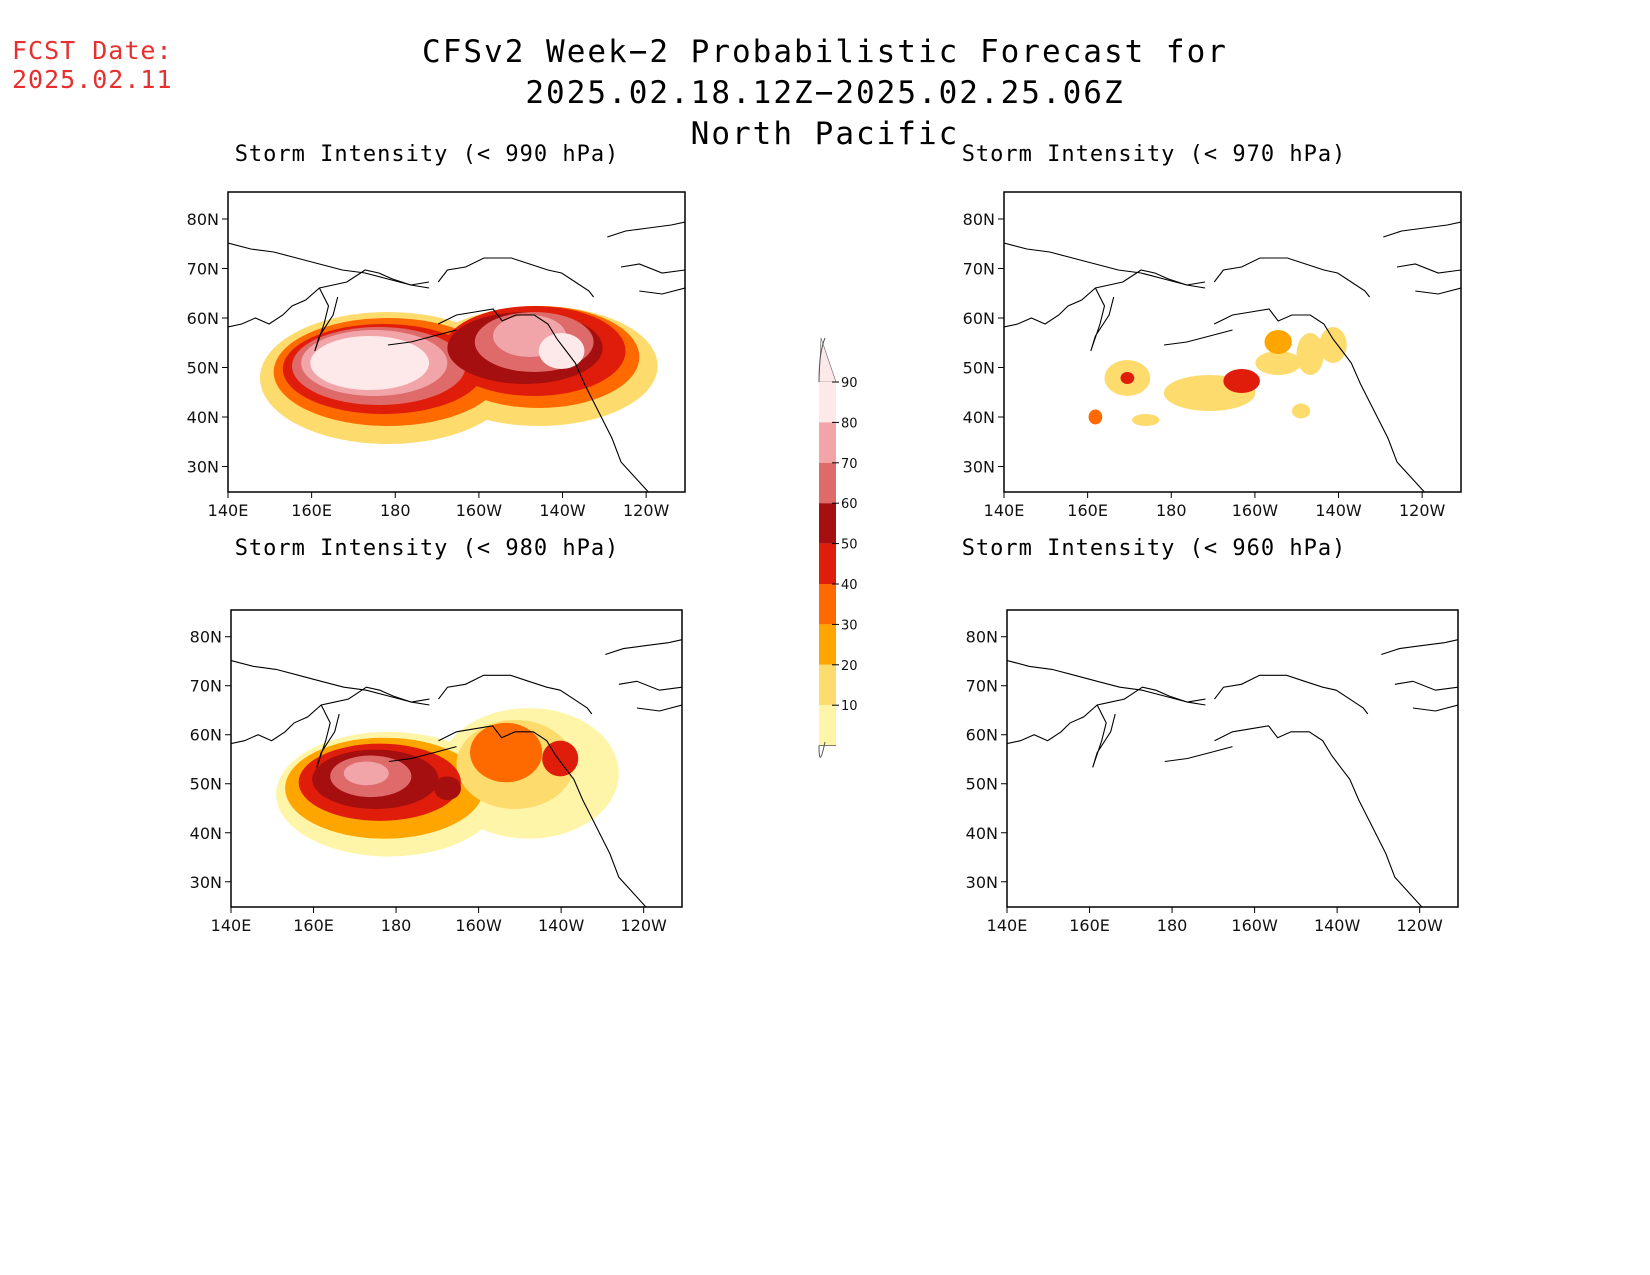 Image resolution: width=1650 pixels, height=1275 pixels. What do you see at coordinates (1154, 154) in the screenshot?
I see `panel-title-970: Storm Intensity (< 970 hPa)` at bounding box center [1154, 154].